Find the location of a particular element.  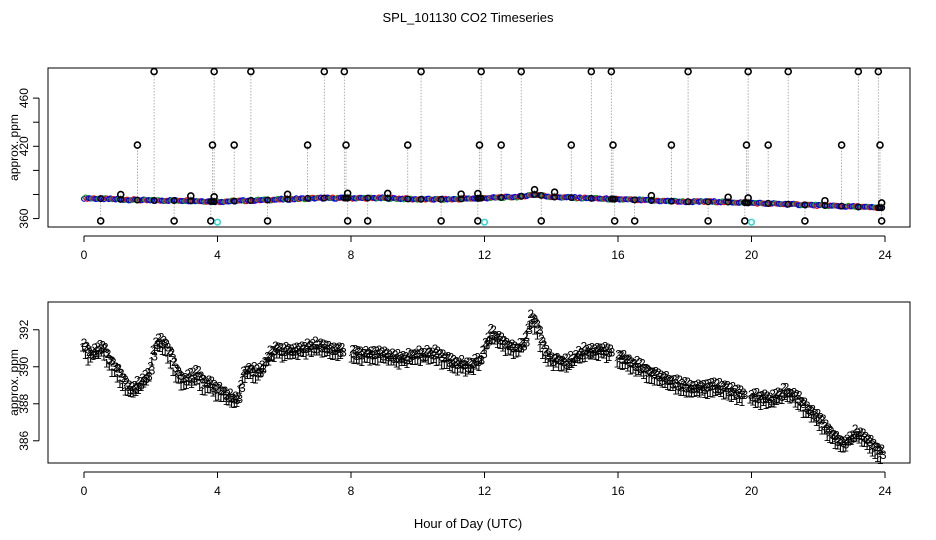

x-tick-label: 12 is located at coordinates (485, 491).